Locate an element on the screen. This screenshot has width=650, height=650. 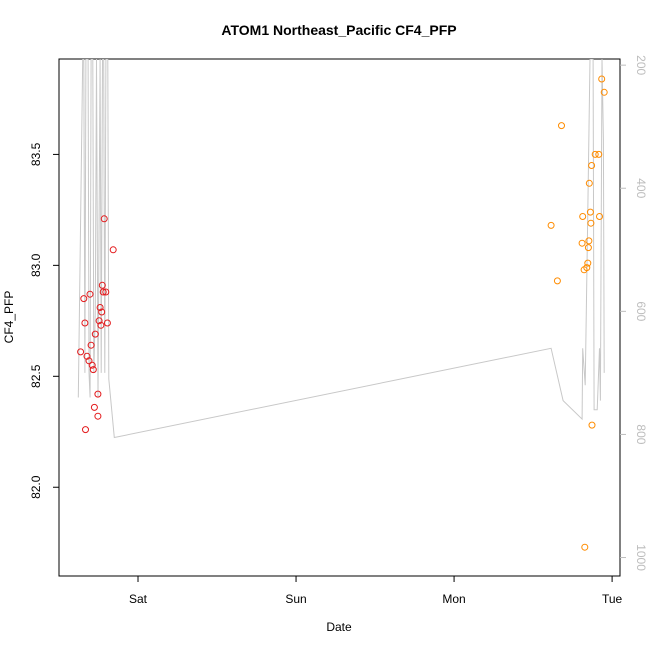
y2-axis: 200 400 600 800 1000 is located at coordinates (634, 313).